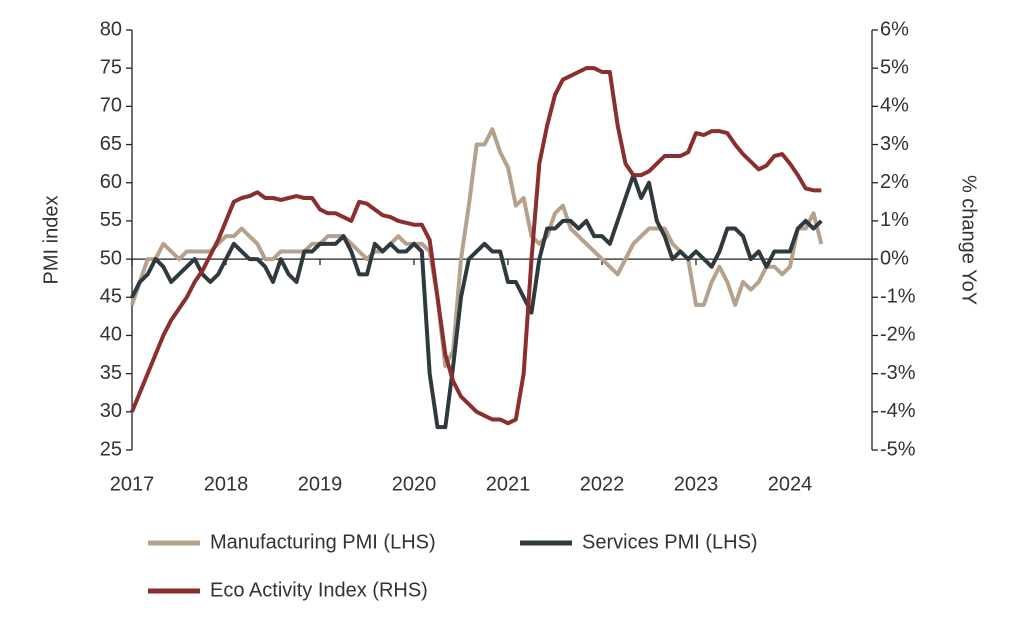 This screenshot has width=1024, height=630. I want to click on y2-tick-label: -1%, so click(898, 297).